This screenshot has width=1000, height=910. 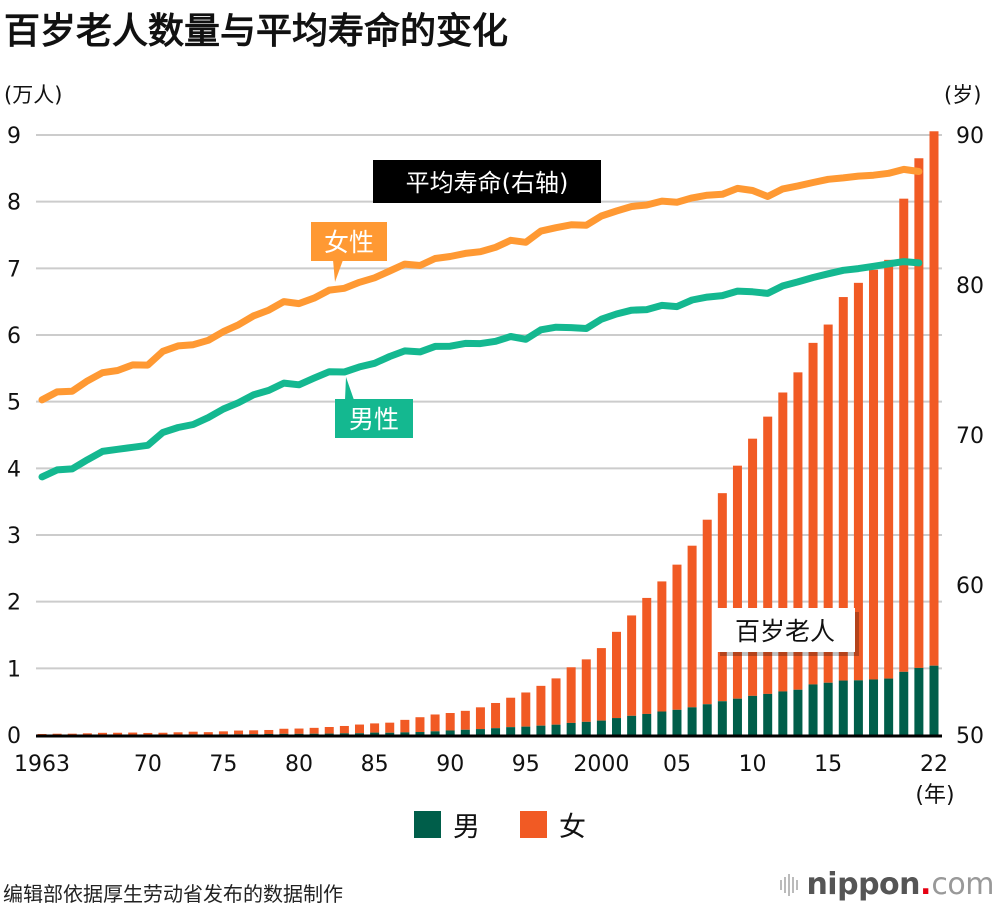 I want to click on legend-label-female: 女, so click(x=572, y=827).